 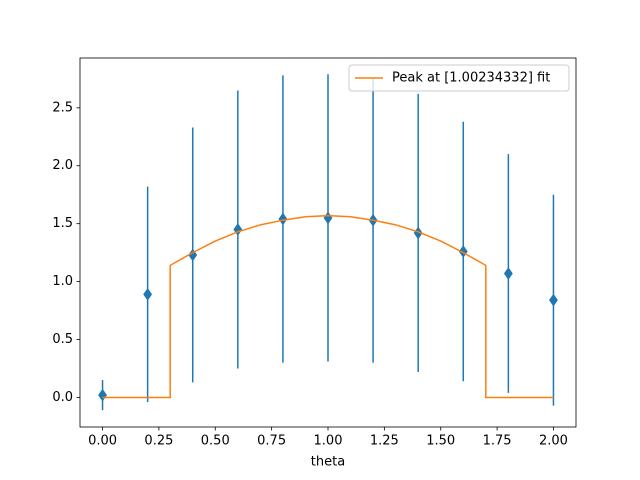 I want to click on x-tick-label: 1.00, so click(x=328, y=441).